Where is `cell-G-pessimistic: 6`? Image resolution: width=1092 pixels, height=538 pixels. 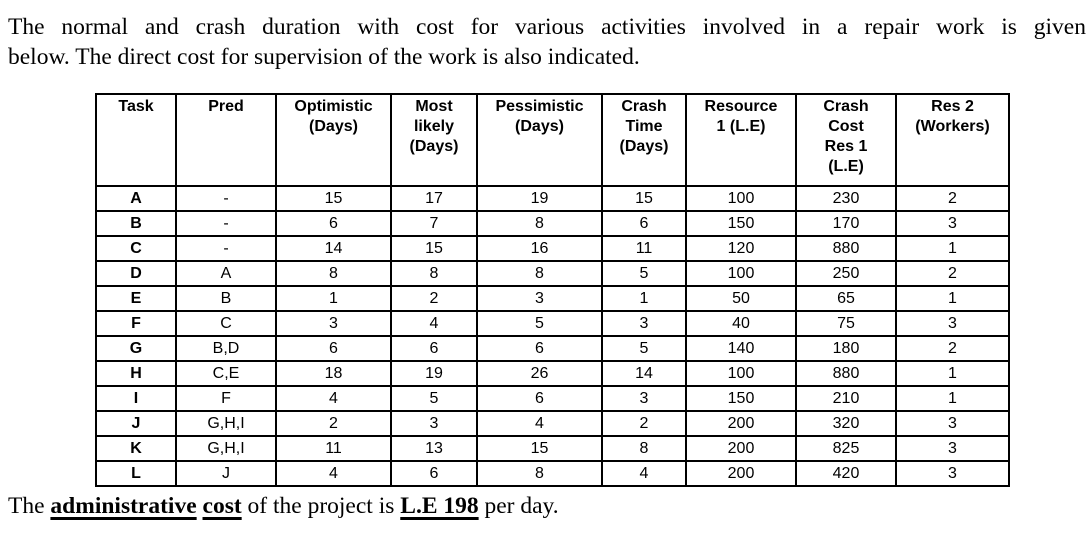
cell-G-pessimistic: 6 is located at coordinates (539, 348).